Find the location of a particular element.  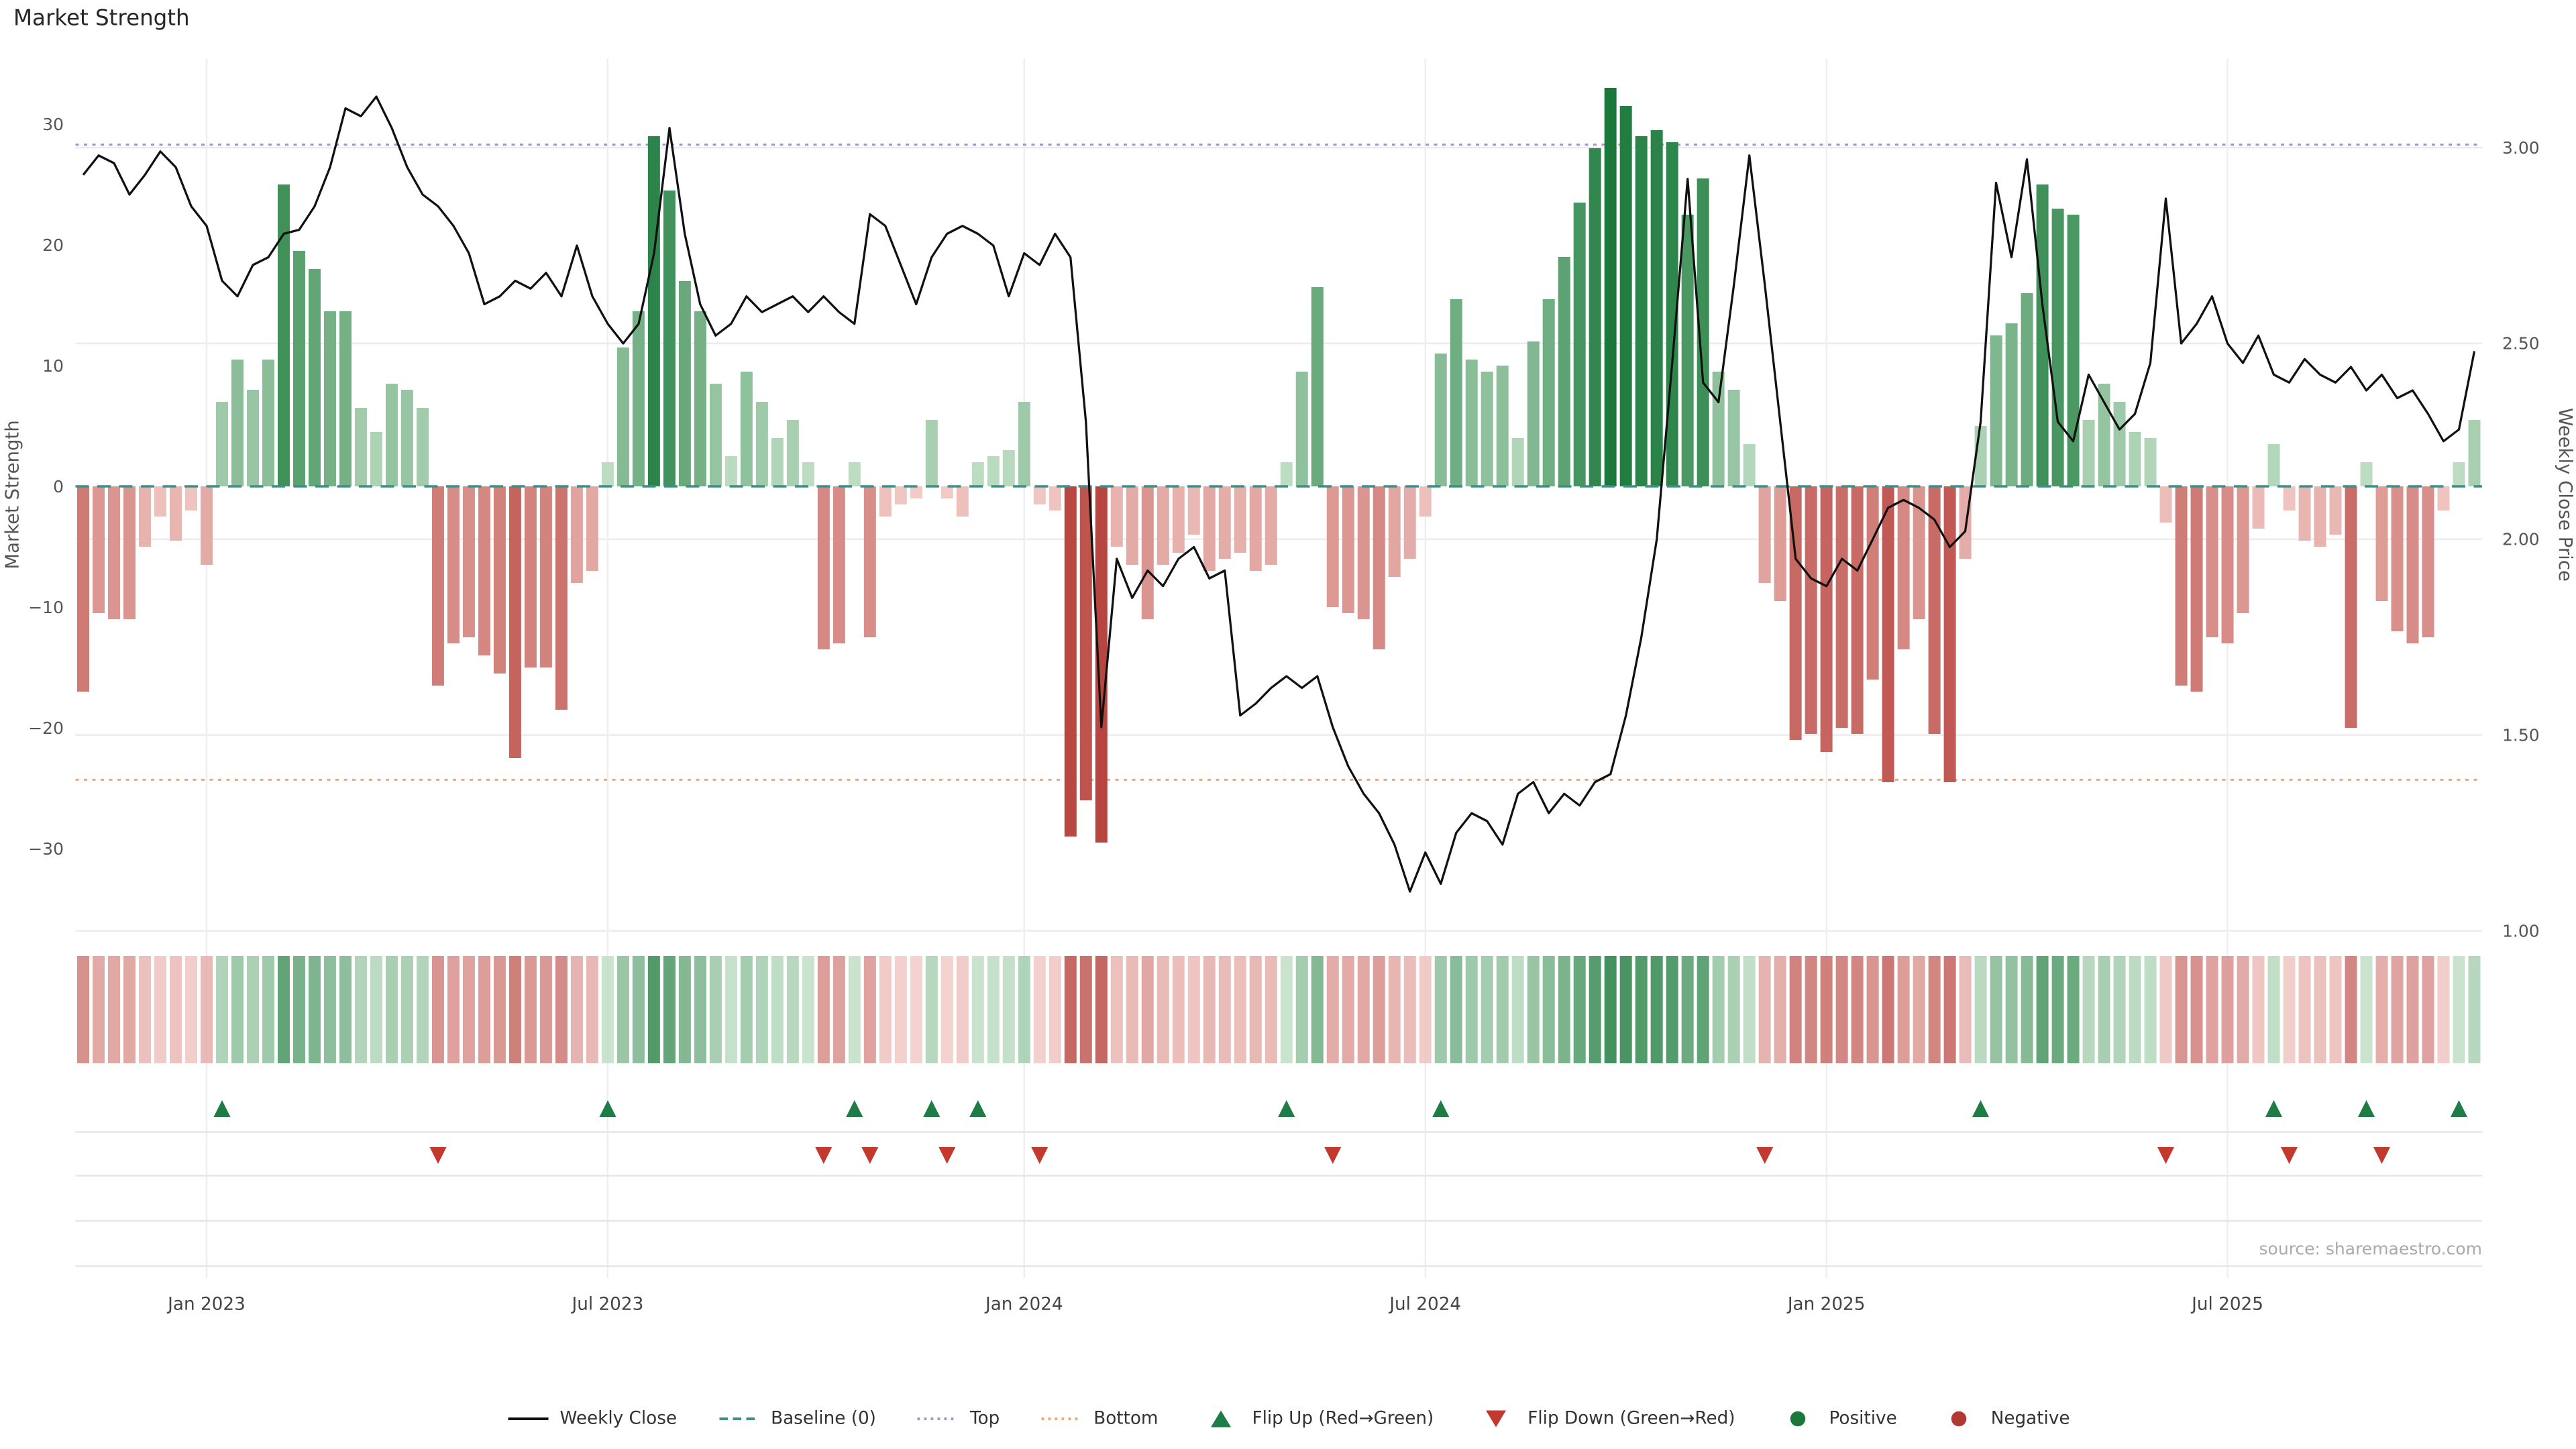

right-axis-tick: 2.50 is located at coordinates (2521, 344).